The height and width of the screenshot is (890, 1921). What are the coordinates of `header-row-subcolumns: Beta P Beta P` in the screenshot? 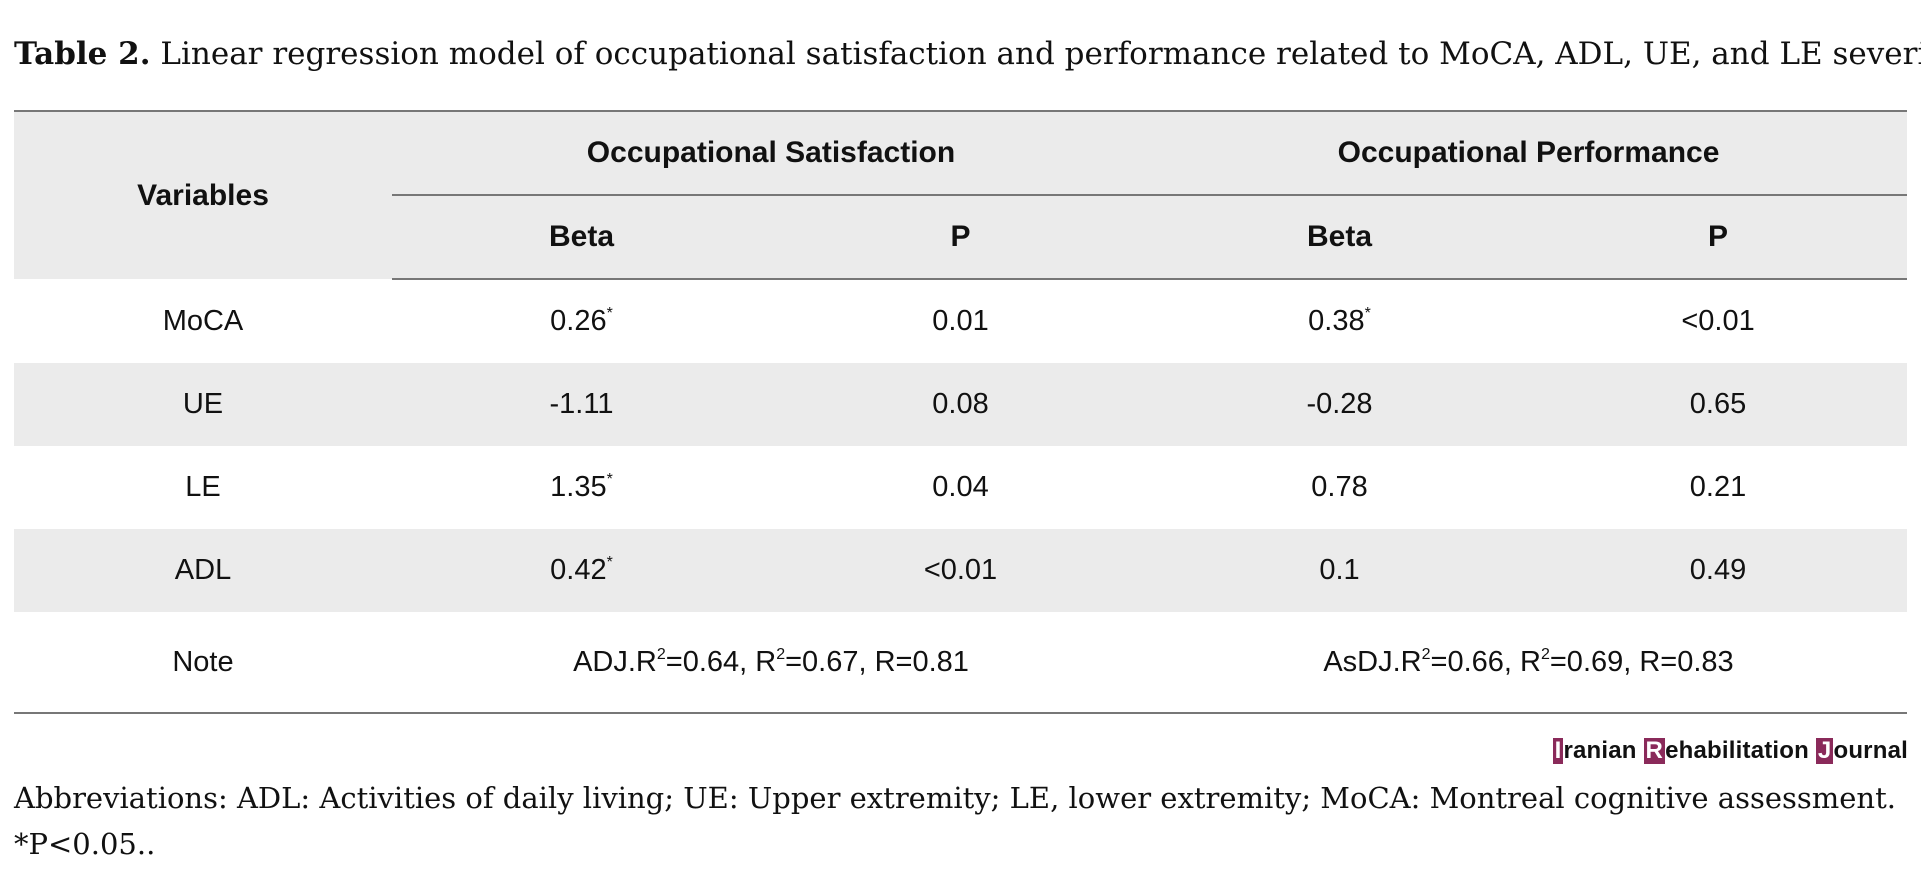 It's located at (961, 237).